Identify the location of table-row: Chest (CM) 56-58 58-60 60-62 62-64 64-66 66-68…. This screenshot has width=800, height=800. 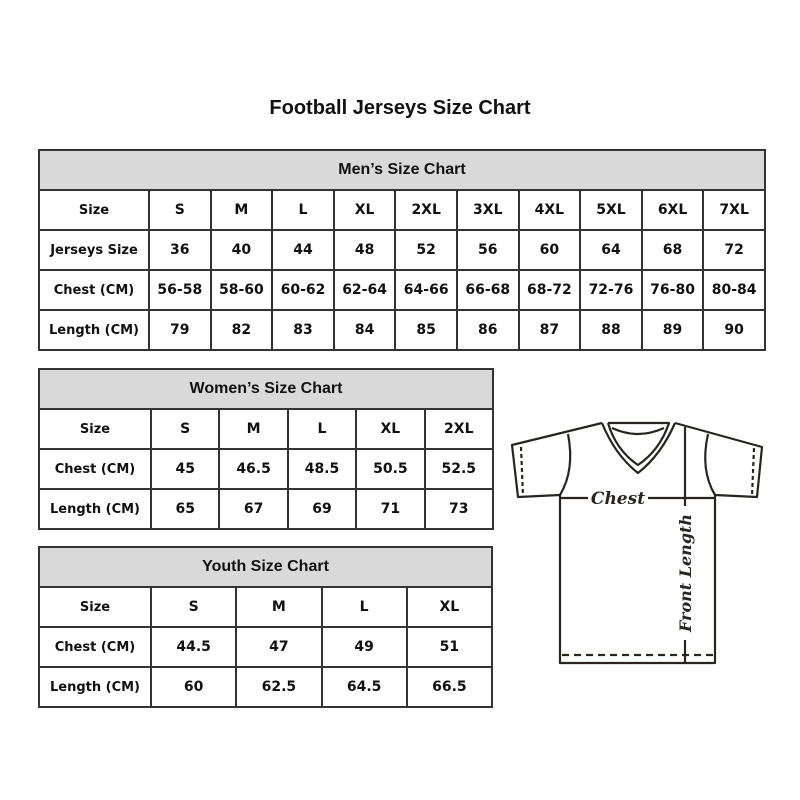
(402, 290).